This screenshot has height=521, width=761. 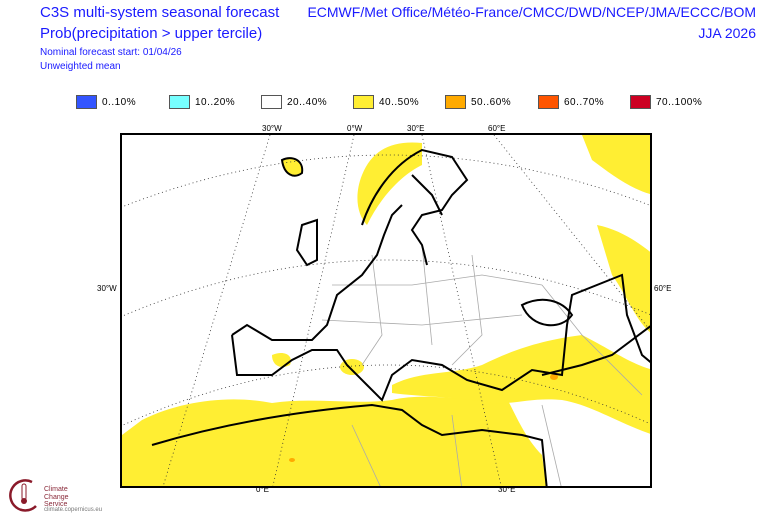 I want to click on lat-label: 60°E, so click(x=663, y=288).